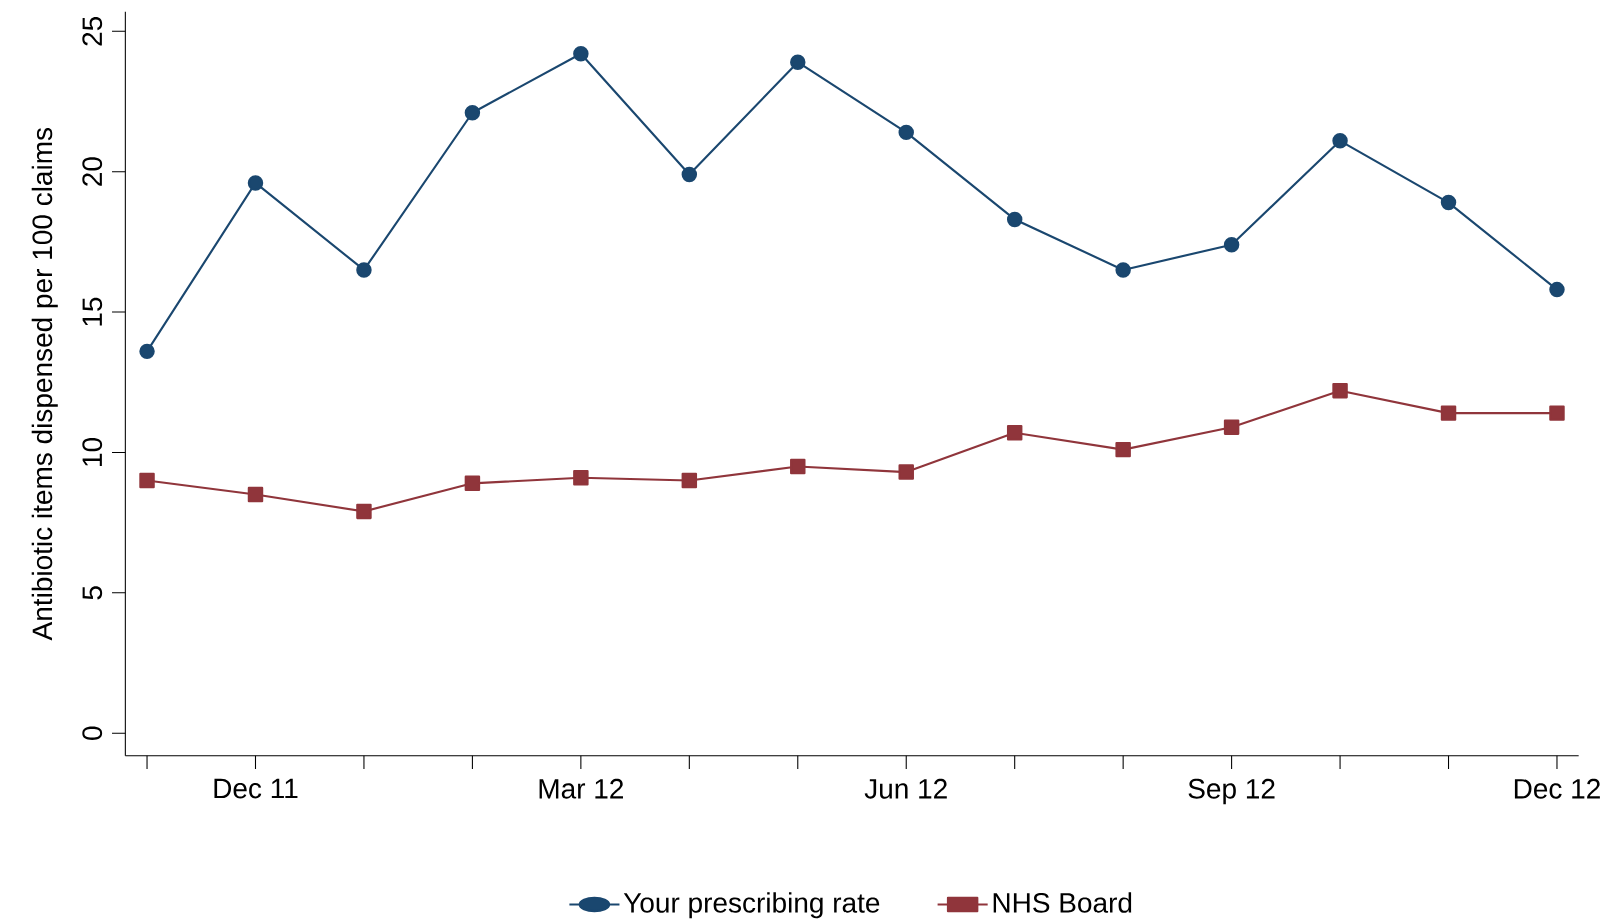  Describe the element at coordinates (1062, 902) in the screenshot. I see `legend-label: NHS Board` at that location.